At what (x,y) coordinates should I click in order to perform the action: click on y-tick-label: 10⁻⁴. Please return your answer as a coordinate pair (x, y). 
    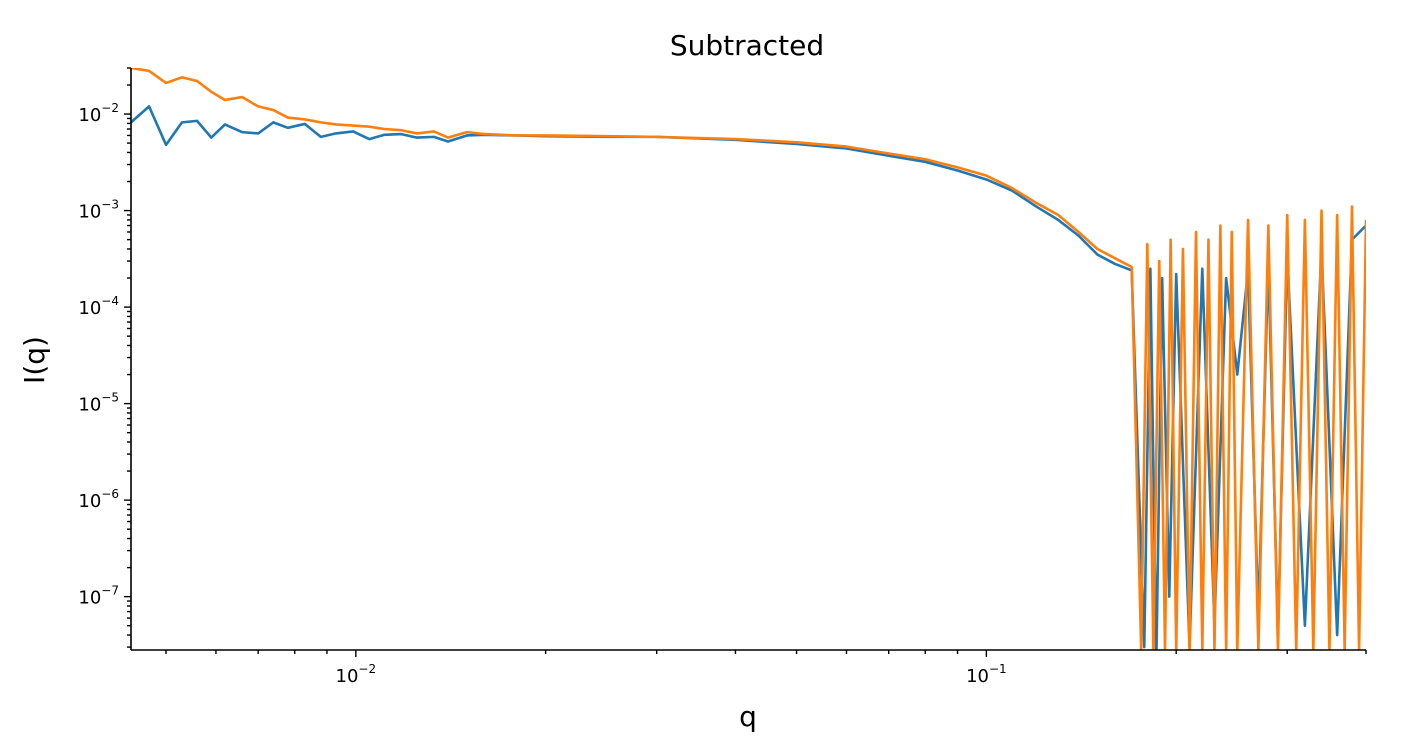
    Looking at the image, I should click on (98, 306).